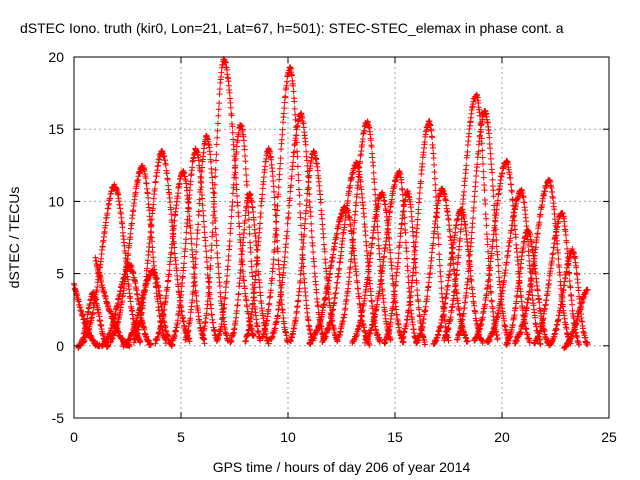 This screenshot has height=480, width=640. Describe the element at coordinates (56, 129) in the screenshot. I see `y-tick-label: 15` at that location.